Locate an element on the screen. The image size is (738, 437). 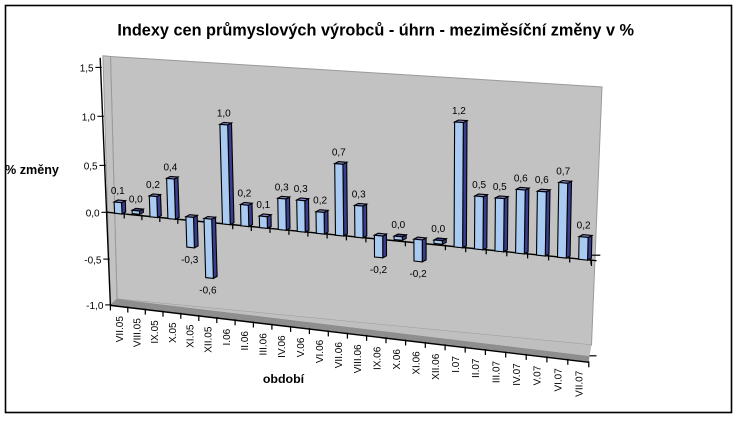
svg-text: -0,5 is located at coordinates (93, 260).